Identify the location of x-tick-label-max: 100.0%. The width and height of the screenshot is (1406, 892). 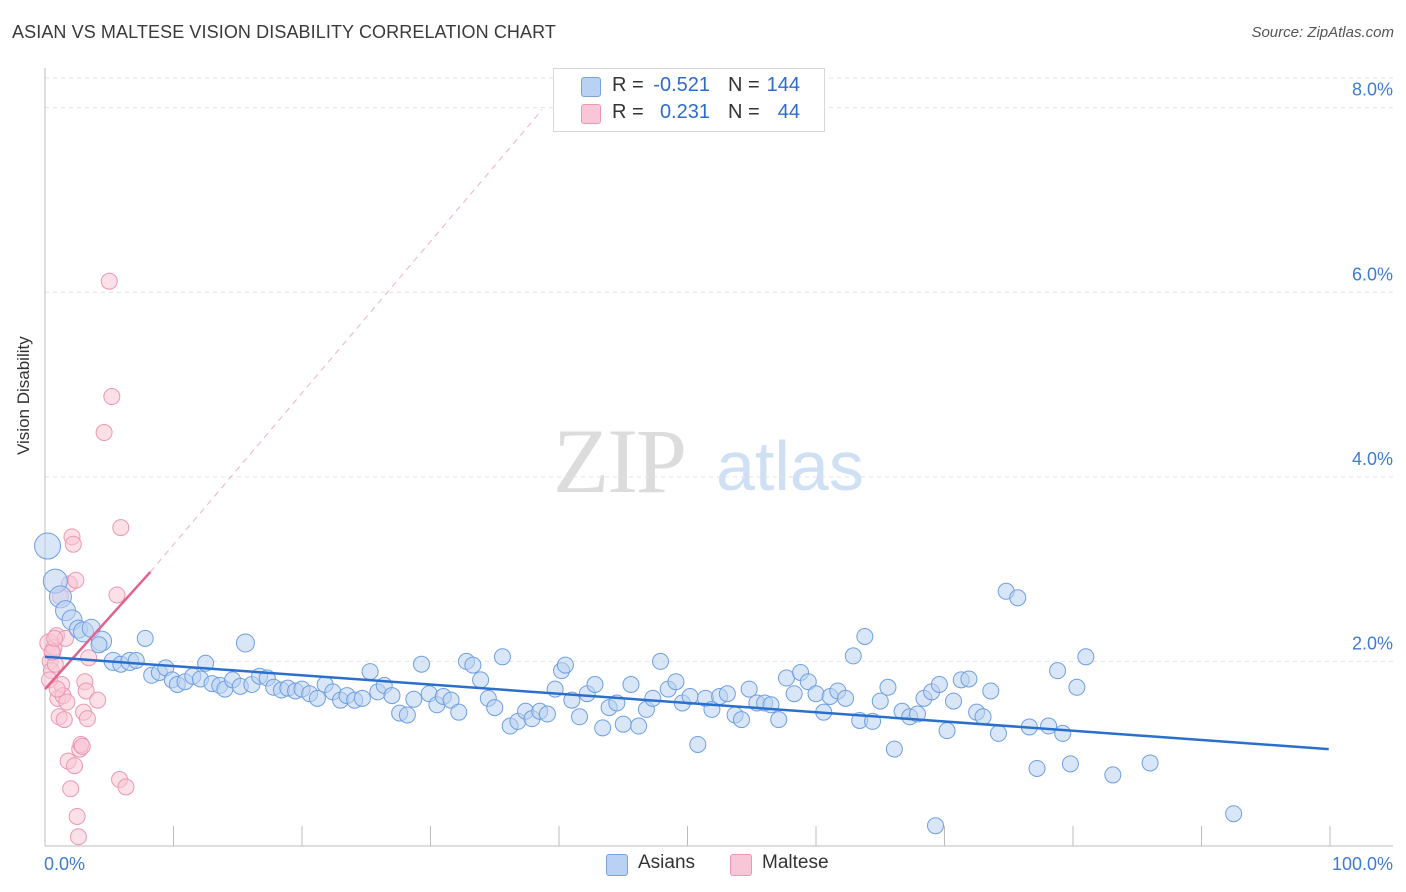
(1362, 864).